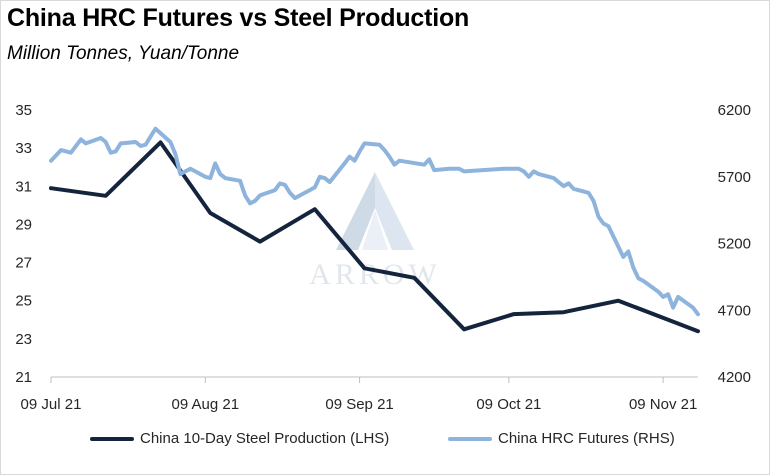 The width and height of the screenshot is (770, 475). I want to click on watermark-text: ARROW, so click(375, 274).